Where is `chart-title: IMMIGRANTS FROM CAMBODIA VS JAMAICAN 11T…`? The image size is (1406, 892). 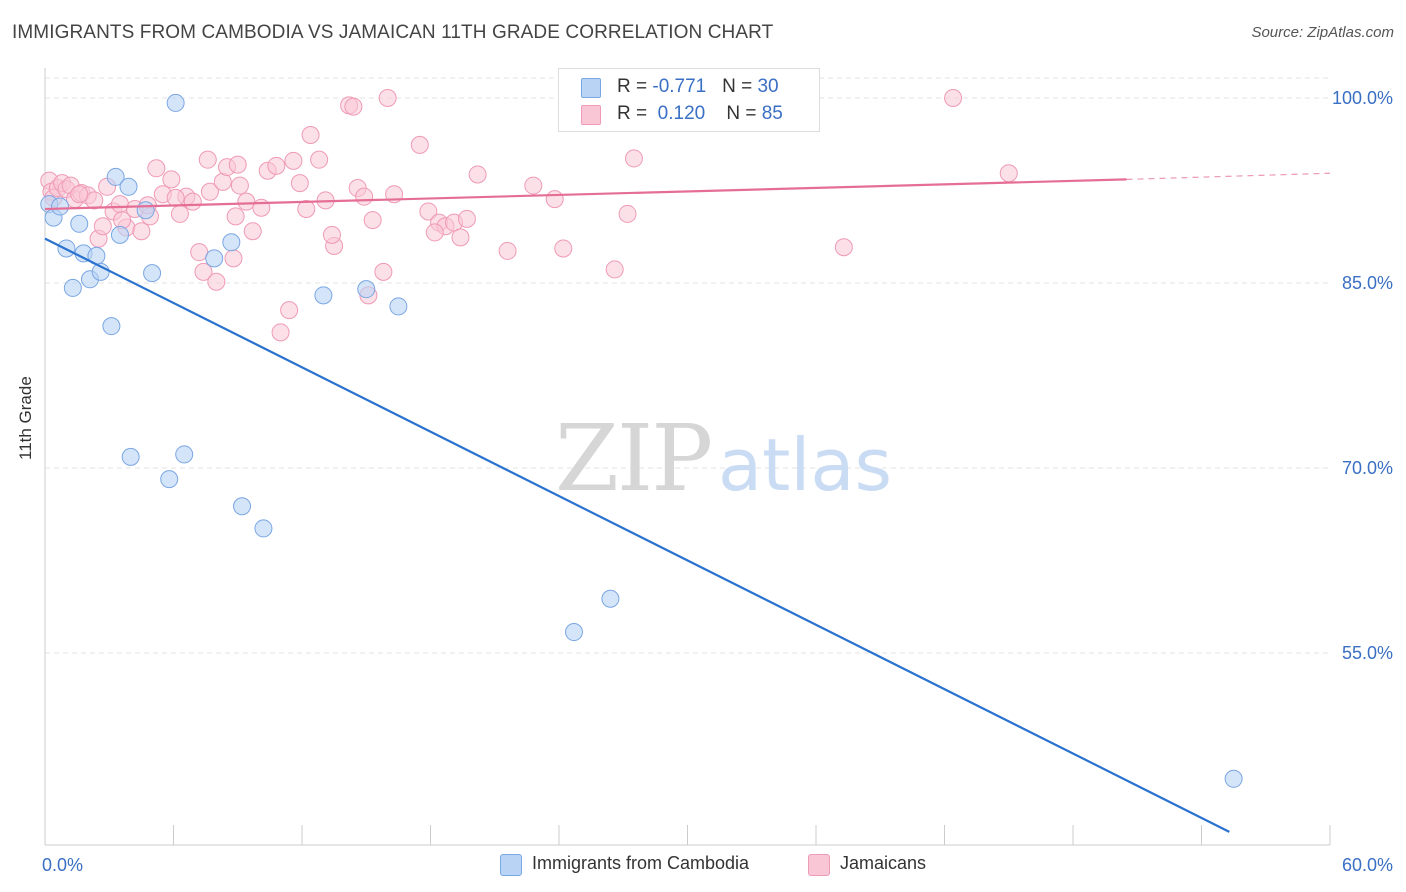
chart-title: IMMIGRANTS FROM CAMBODIA VS JAMAICAN 11T… is located at coordinates (393, 32).